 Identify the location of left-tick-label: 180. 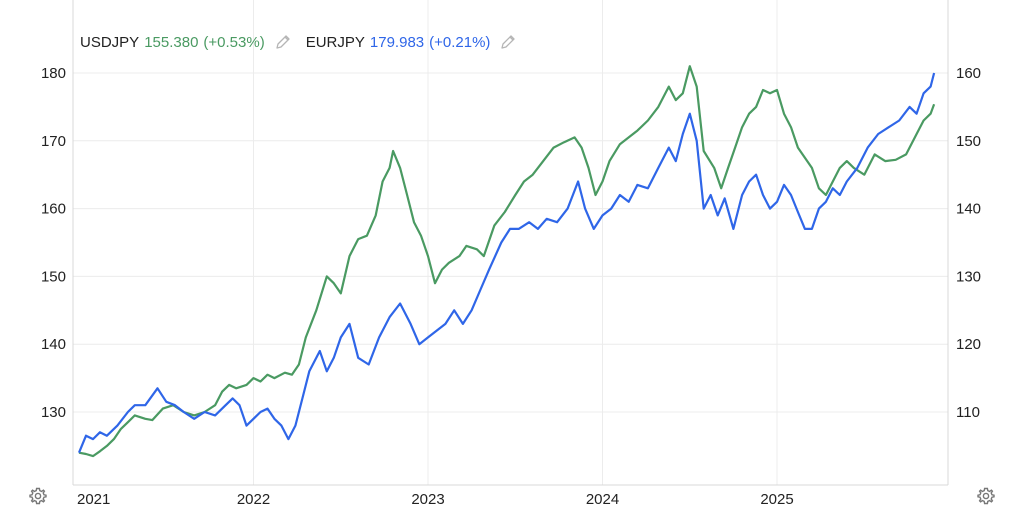
(53, 73).